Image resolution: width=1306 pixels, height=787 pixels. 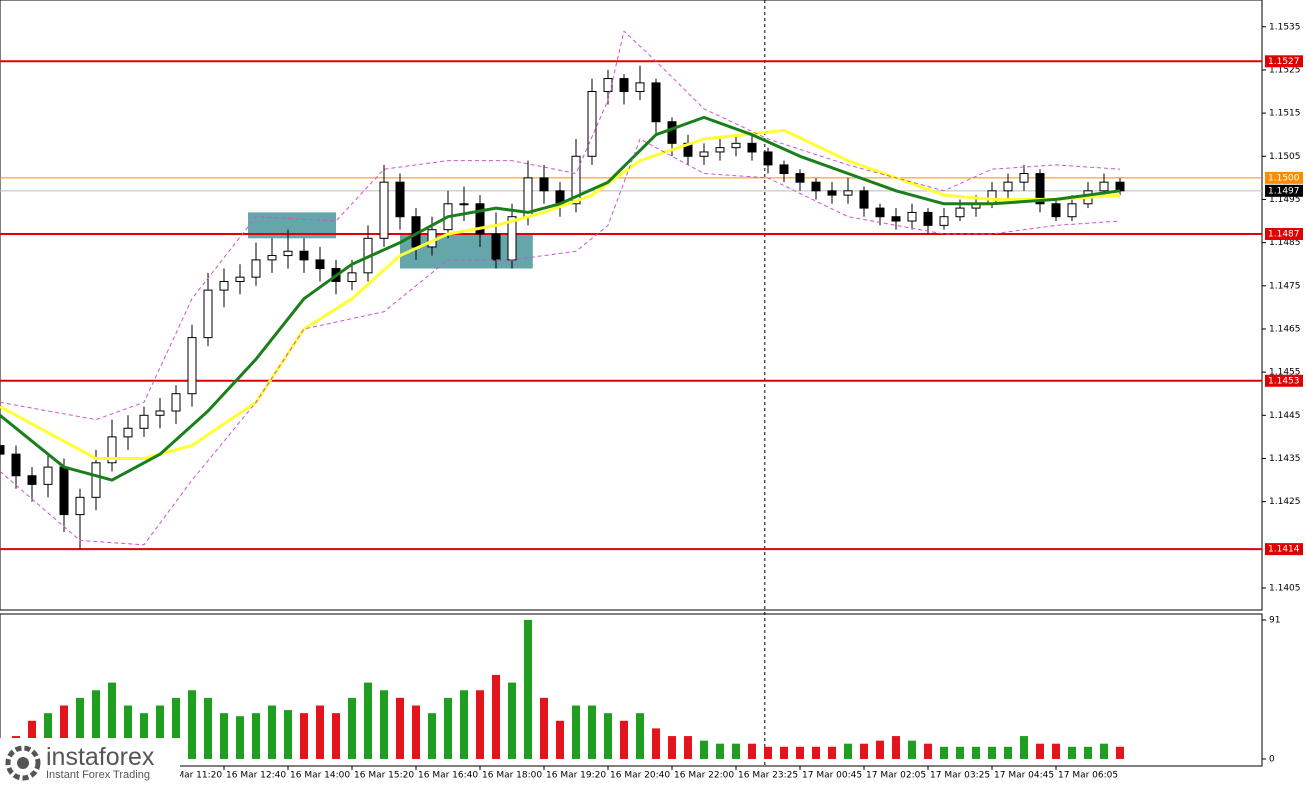 I want to click on x-tick-label: 17 Mar 06:05, so click(x=1088, y=776).